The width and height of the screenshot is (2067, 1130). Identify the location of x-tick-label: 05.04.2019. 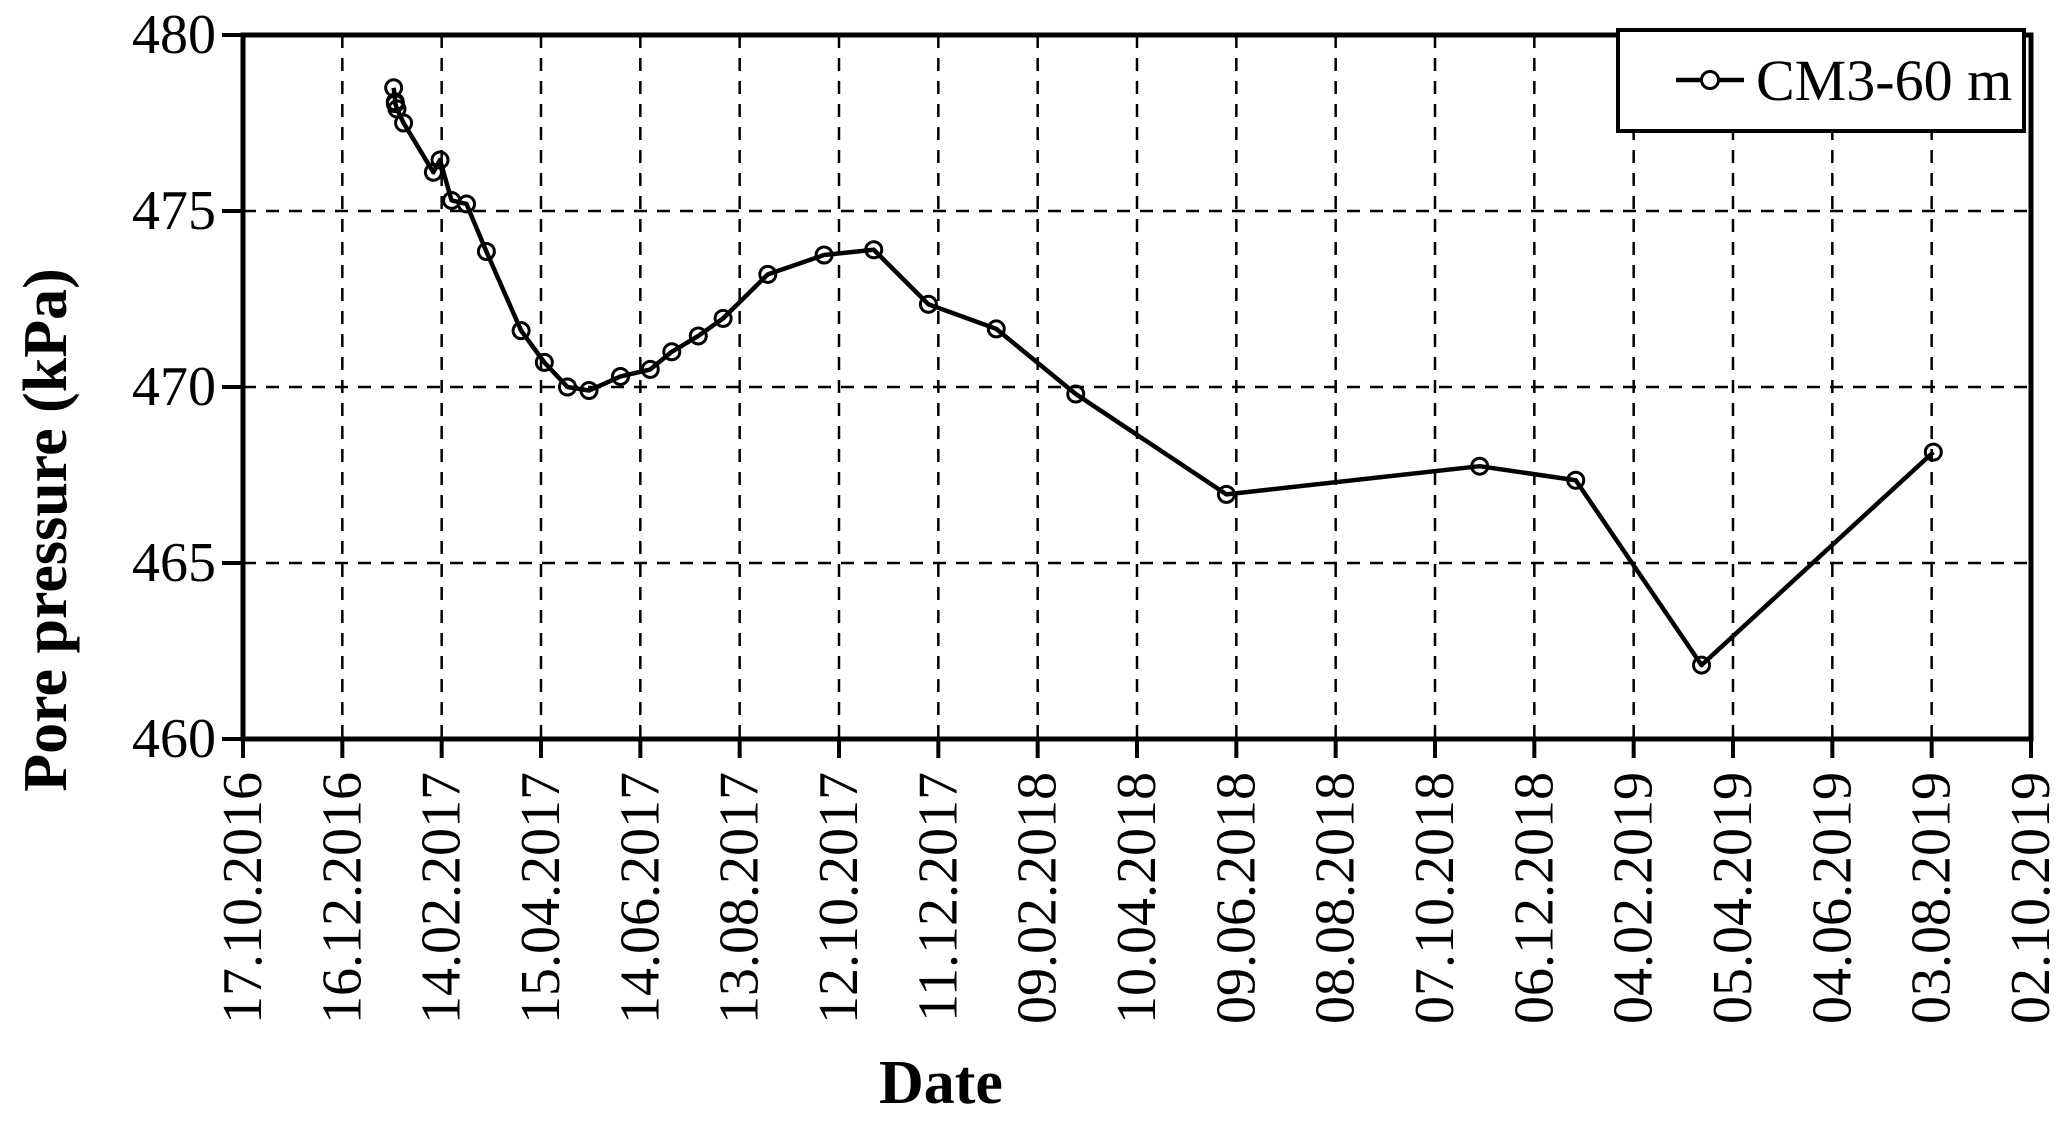
(1733, 898).